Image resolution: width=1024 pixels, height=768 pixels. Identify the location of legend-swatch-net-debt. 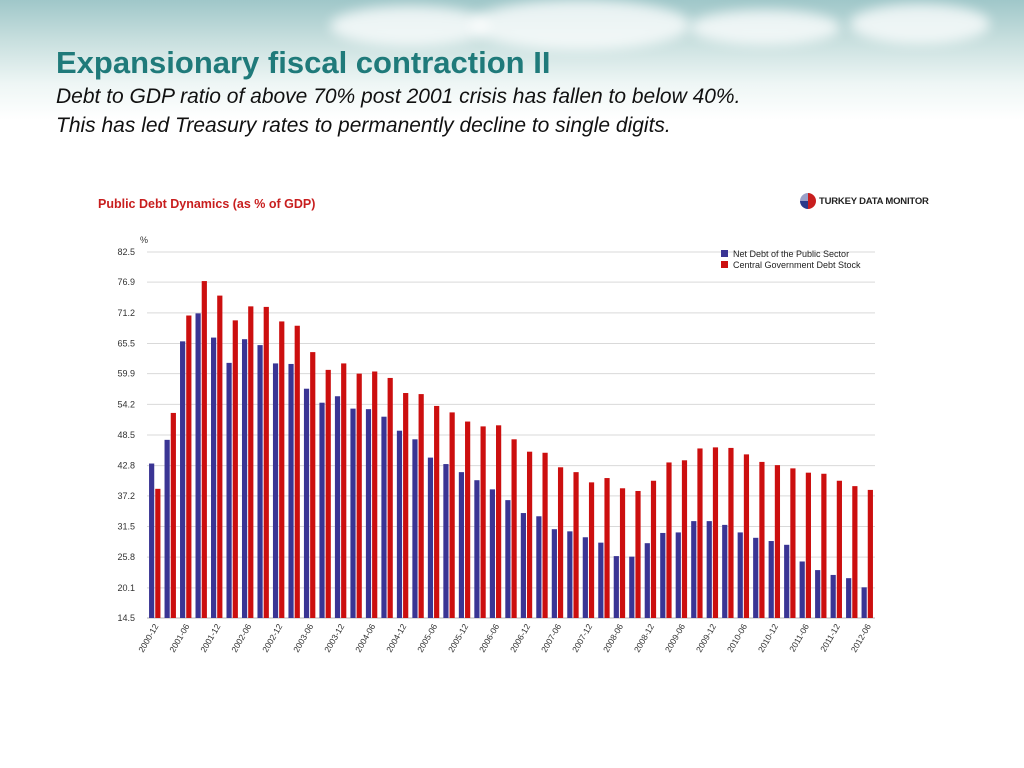
(724, 253).